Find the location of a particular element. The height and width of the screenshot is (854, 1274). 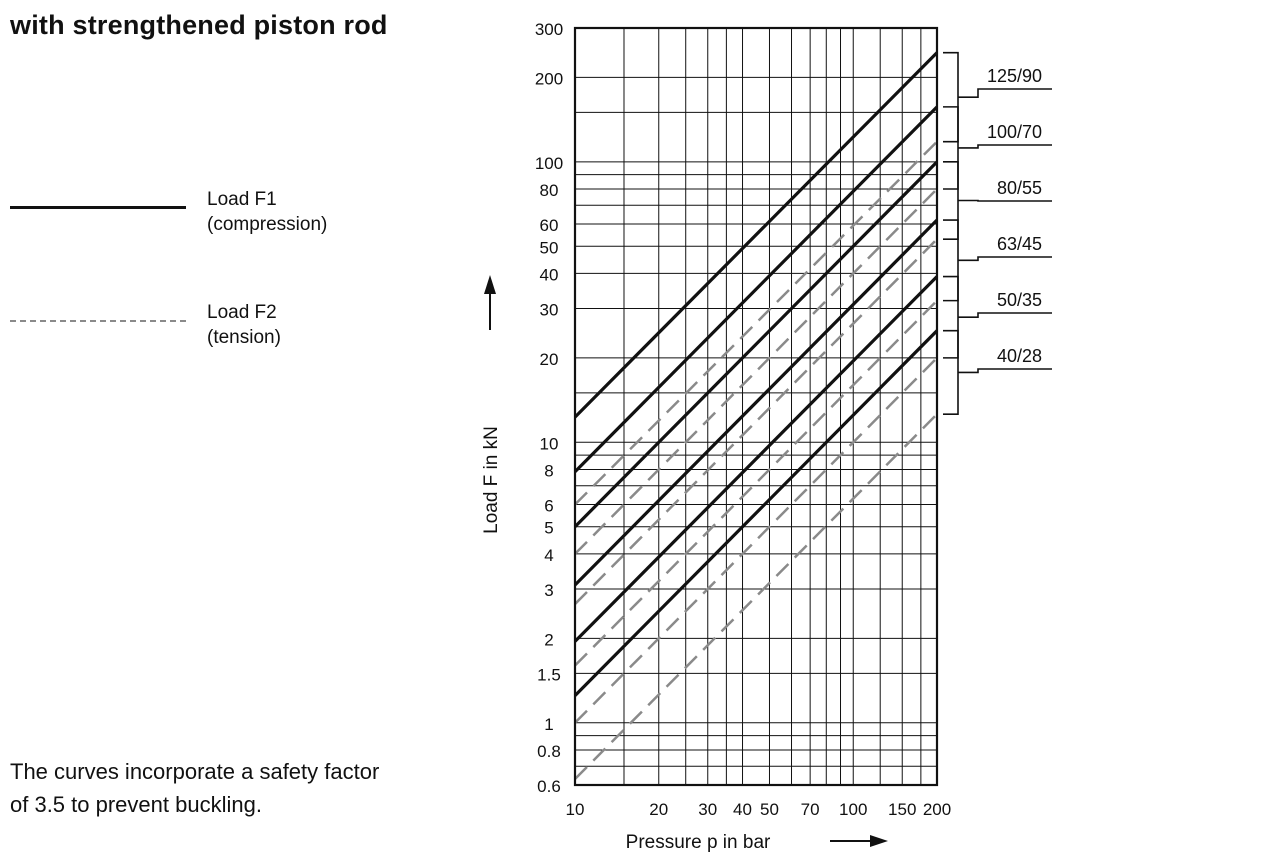

ytick-label: 200 is located at coordinates (549, 78).